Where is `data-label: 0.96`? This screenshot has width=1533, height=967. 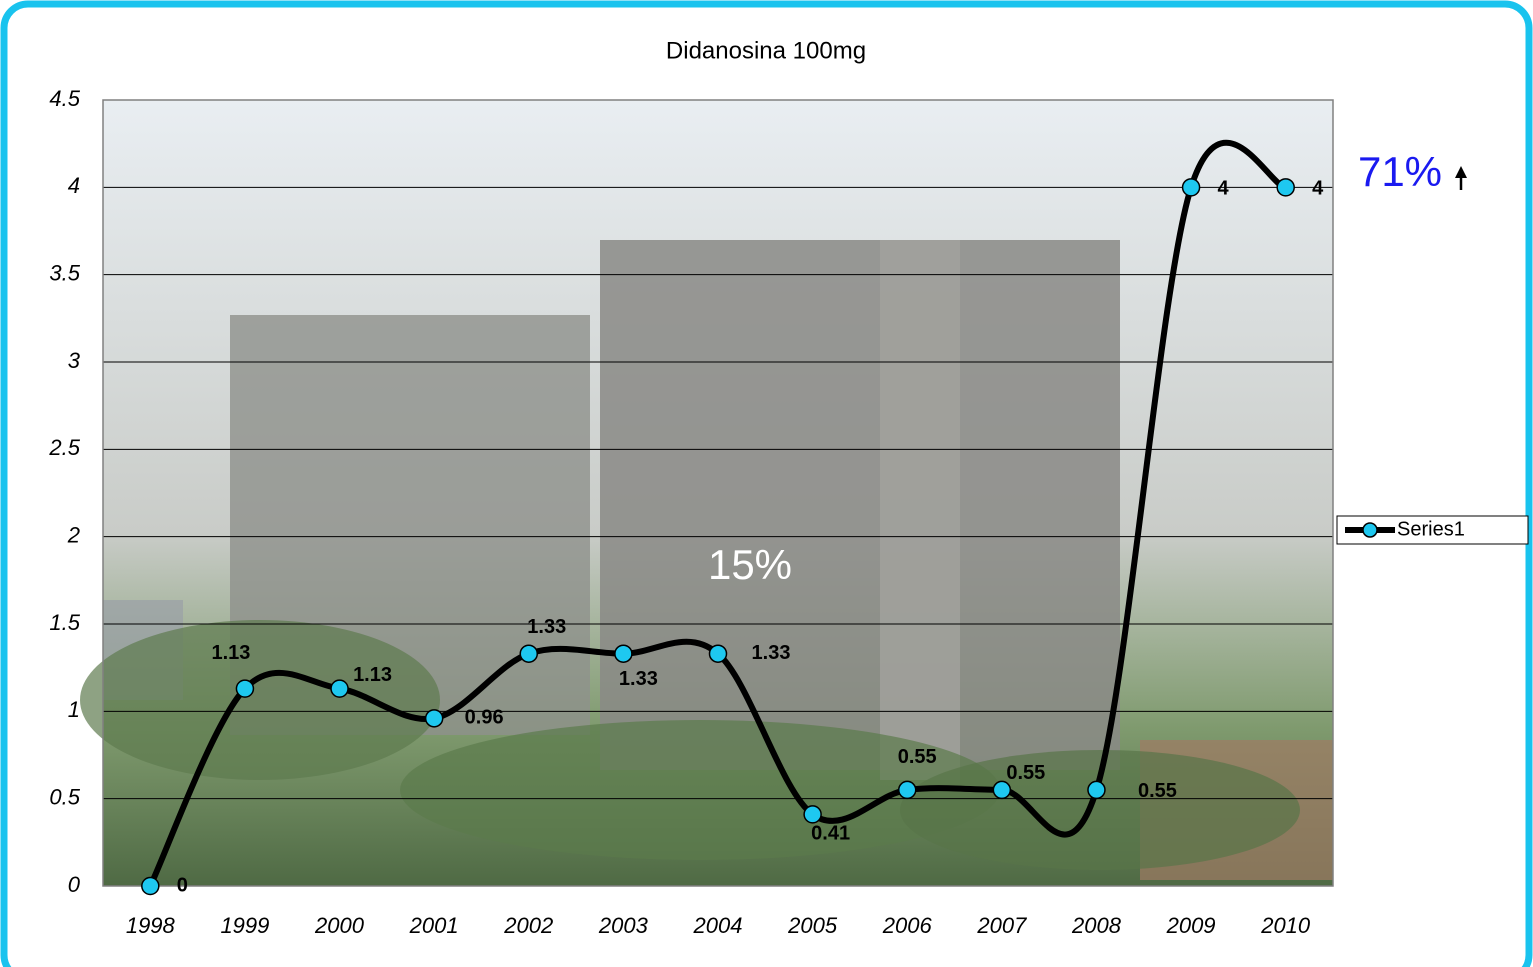
data-label: 0.96 is located at coordinates (484, 718).